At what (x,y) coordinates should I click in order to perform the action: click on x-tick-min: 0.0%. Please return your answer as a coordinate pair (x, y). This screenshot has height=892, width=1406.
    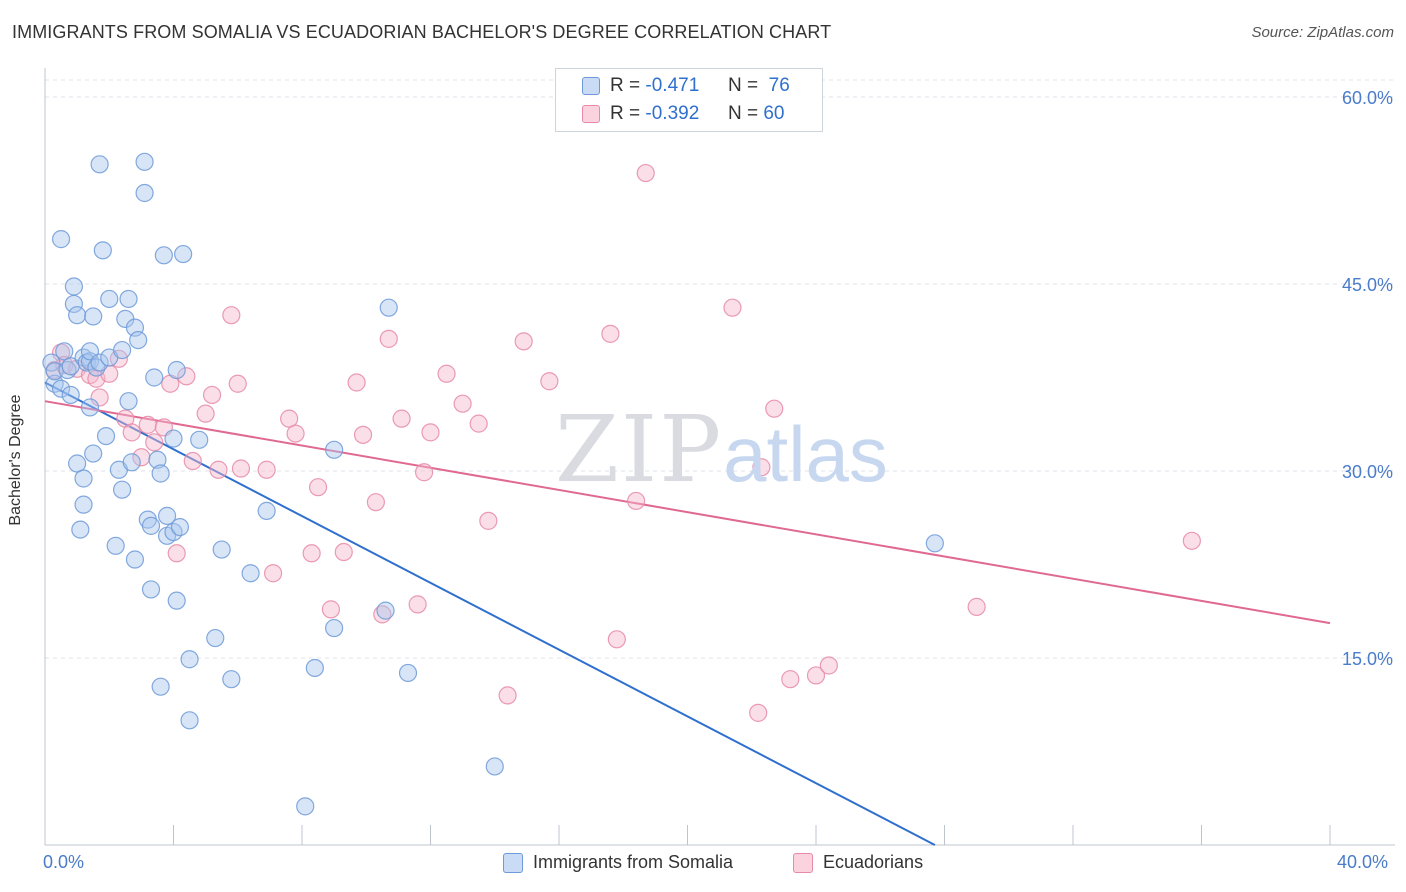
    Looking at the image, I should click on (64, 862).